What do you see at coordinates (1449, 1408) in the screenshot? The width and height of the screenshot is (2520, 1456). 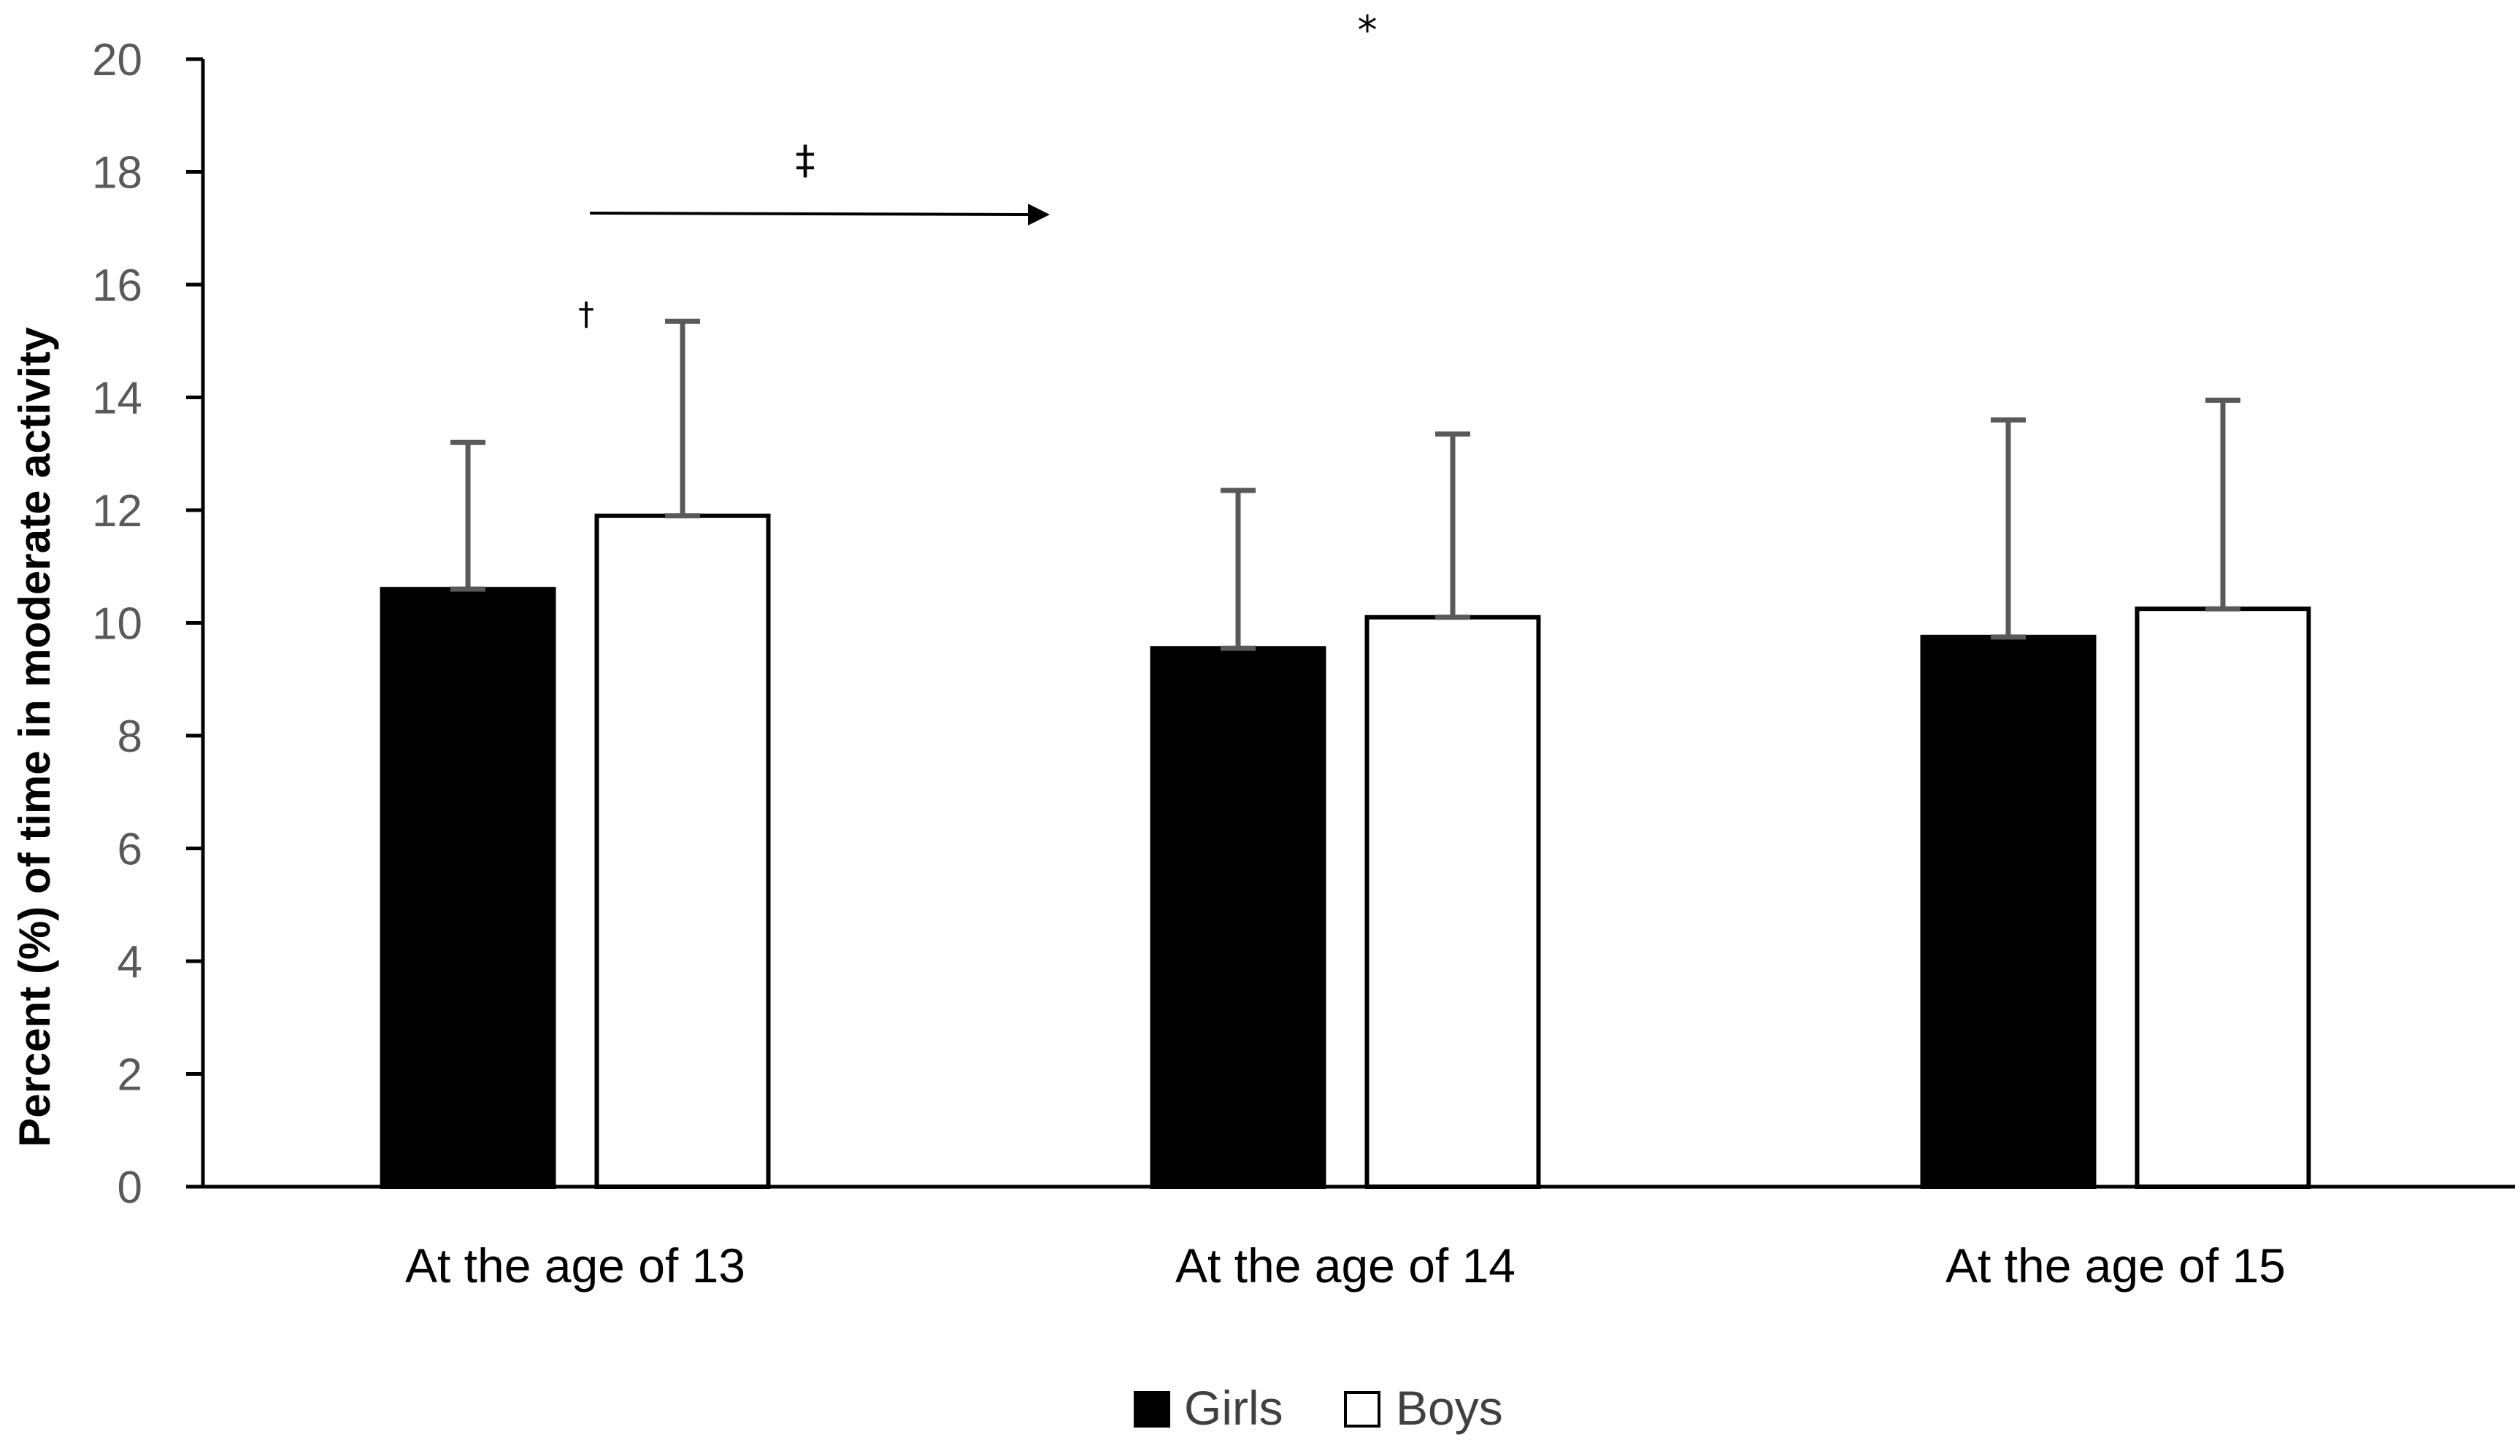 I see `legend-label-boys: Boys` at bounding box center [1449, 1408].